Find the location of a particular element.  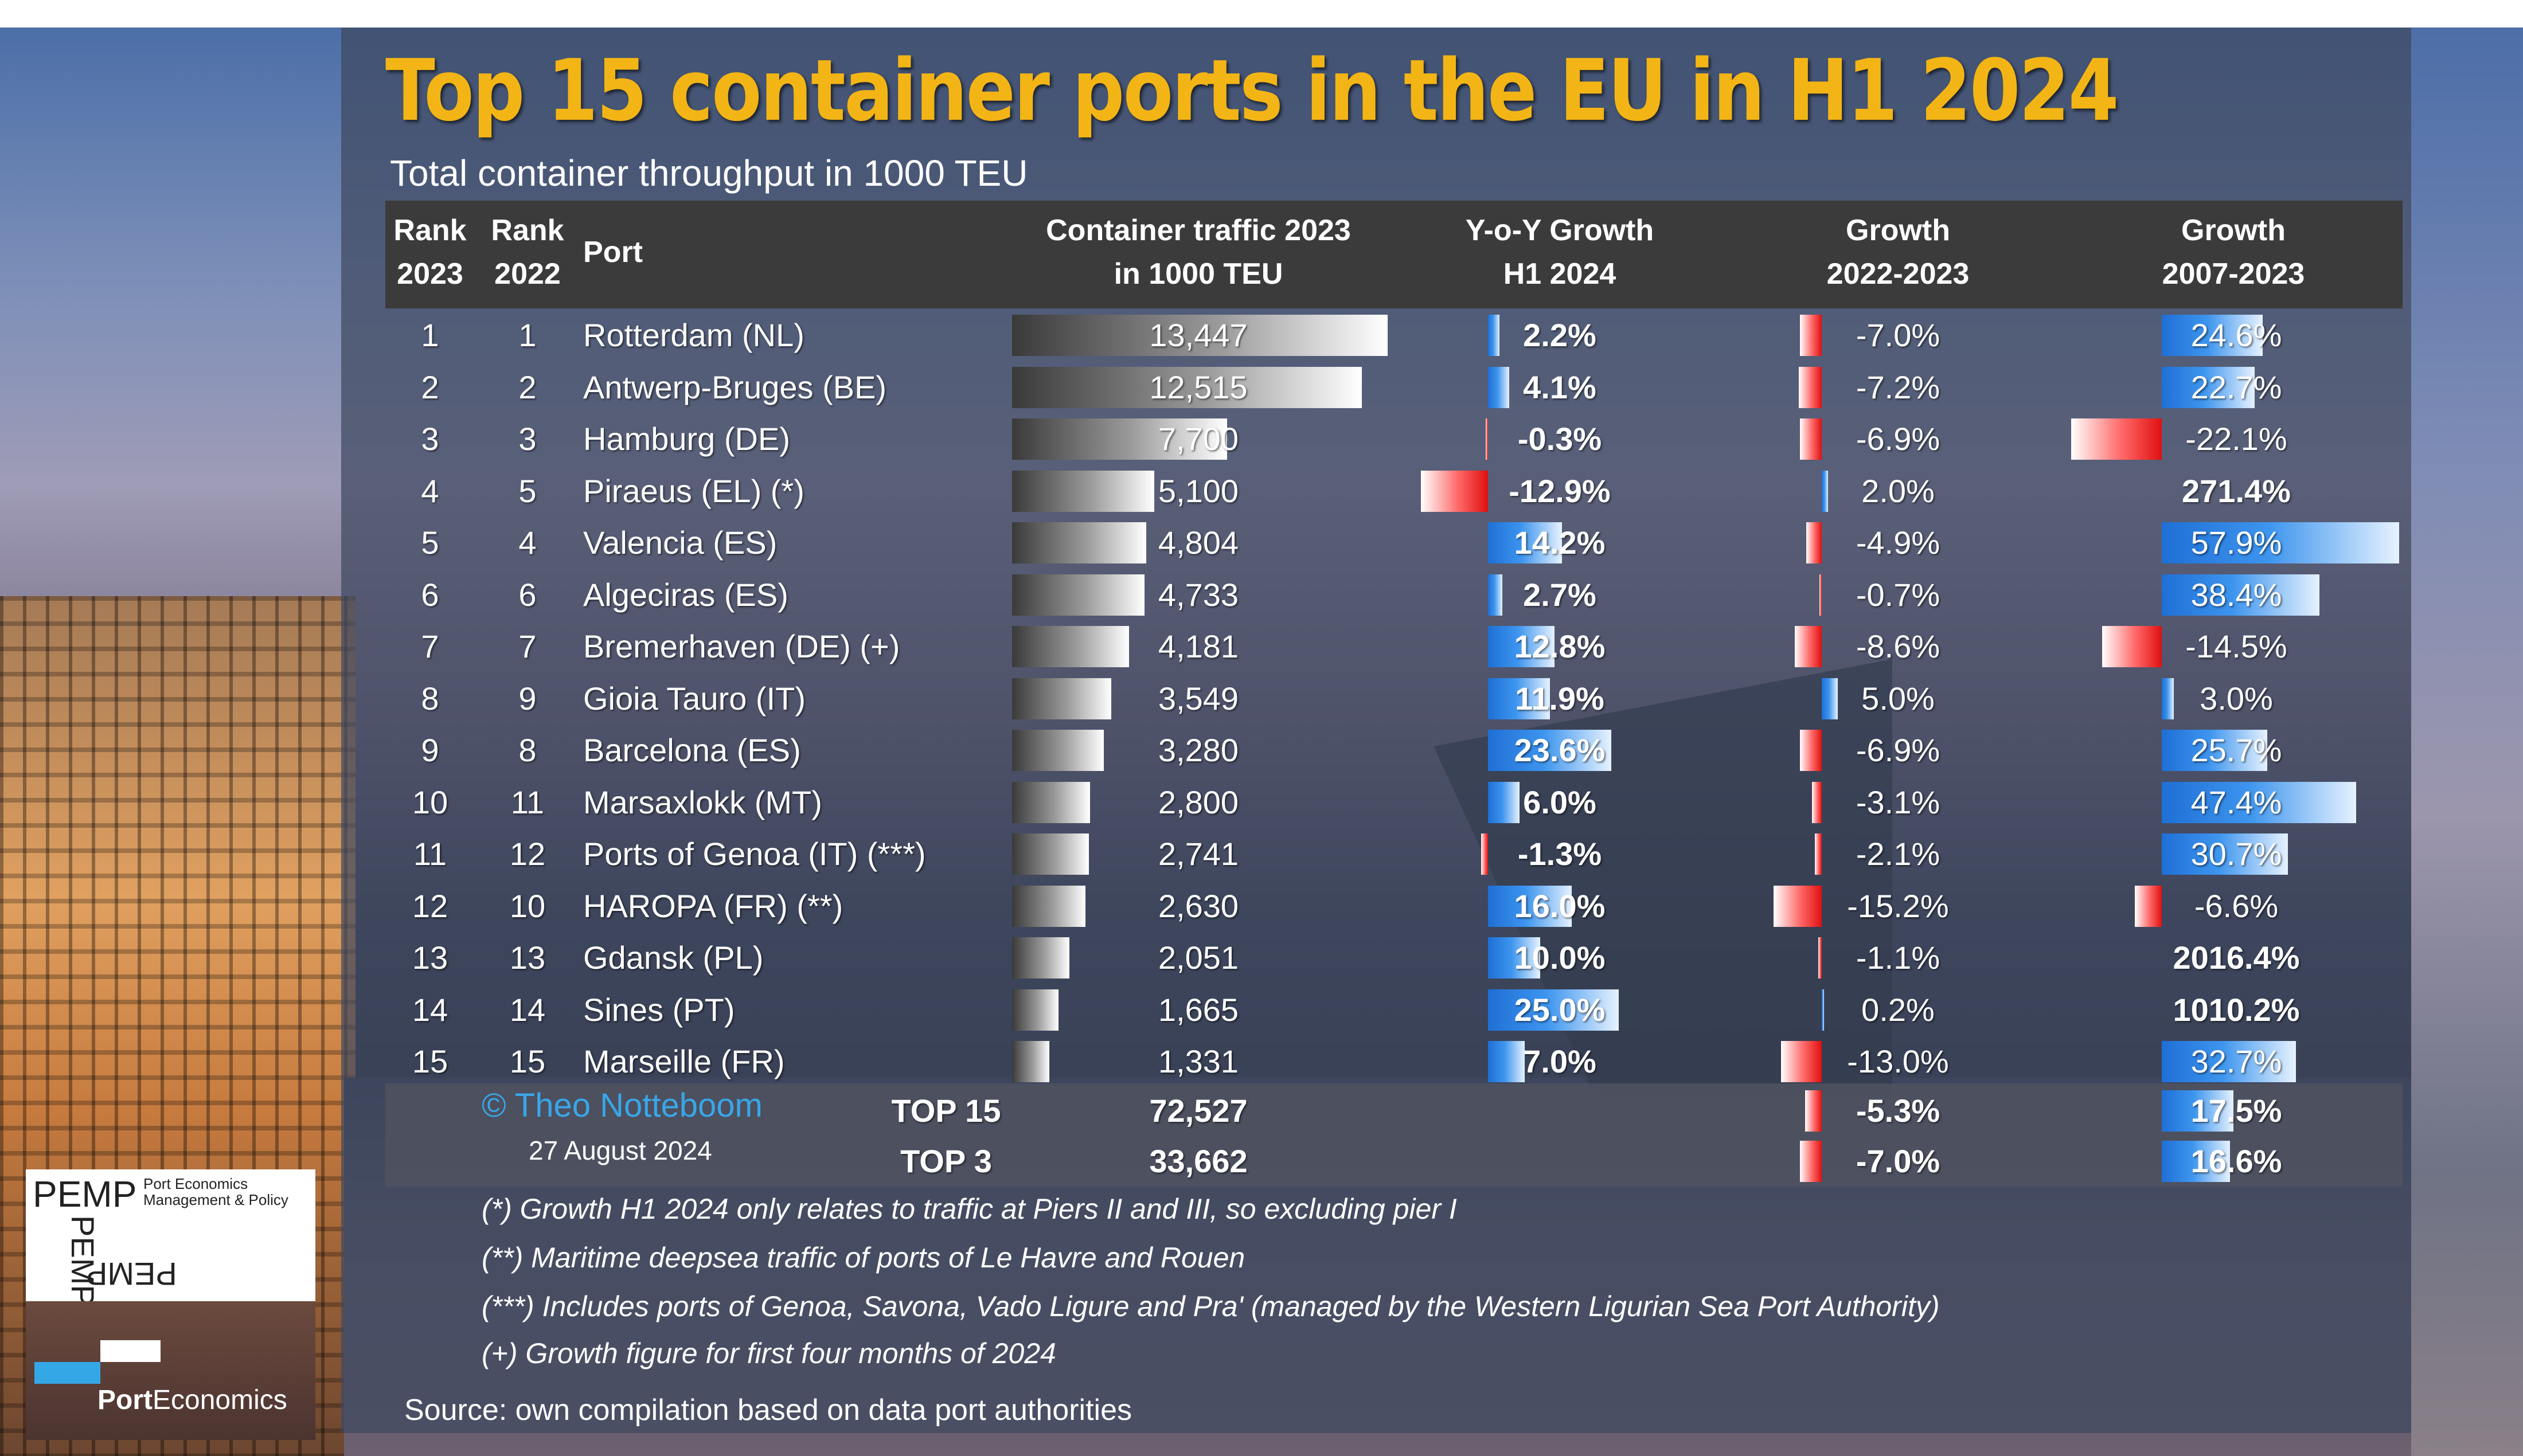

header-yoy-growth: Y-o-Y Growth H1 2024 is located at coordinates (1559, 253).